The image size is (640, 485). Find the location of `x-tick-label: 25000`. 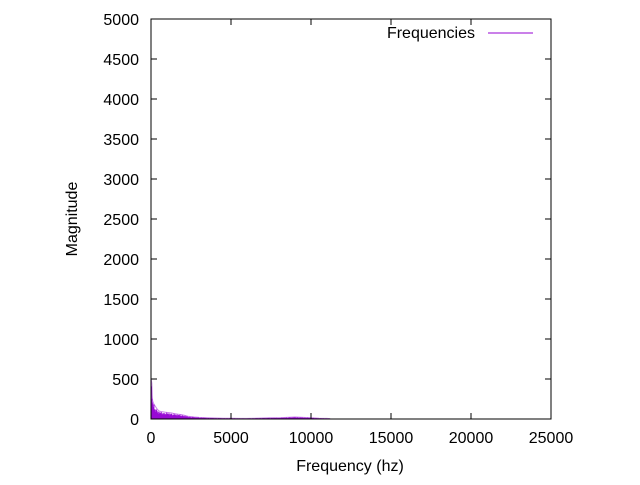

x-tick-label: 25000 is located at coordinates (551, 438).